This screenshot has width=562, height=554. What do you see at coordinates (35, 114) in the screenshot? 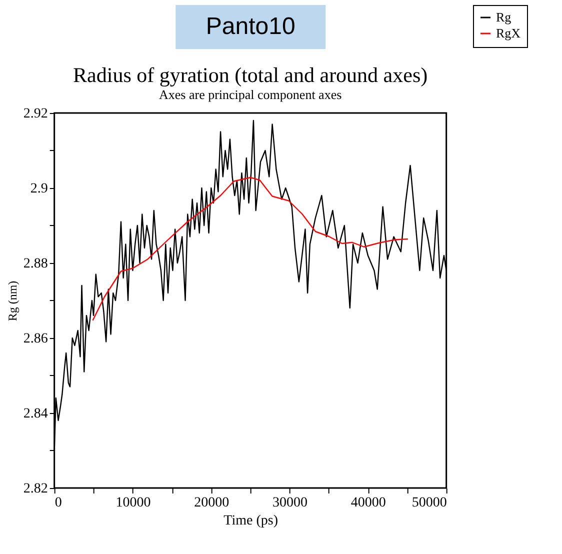
I see `y-tick-label: 2.92` at bounding box center [35, 114].